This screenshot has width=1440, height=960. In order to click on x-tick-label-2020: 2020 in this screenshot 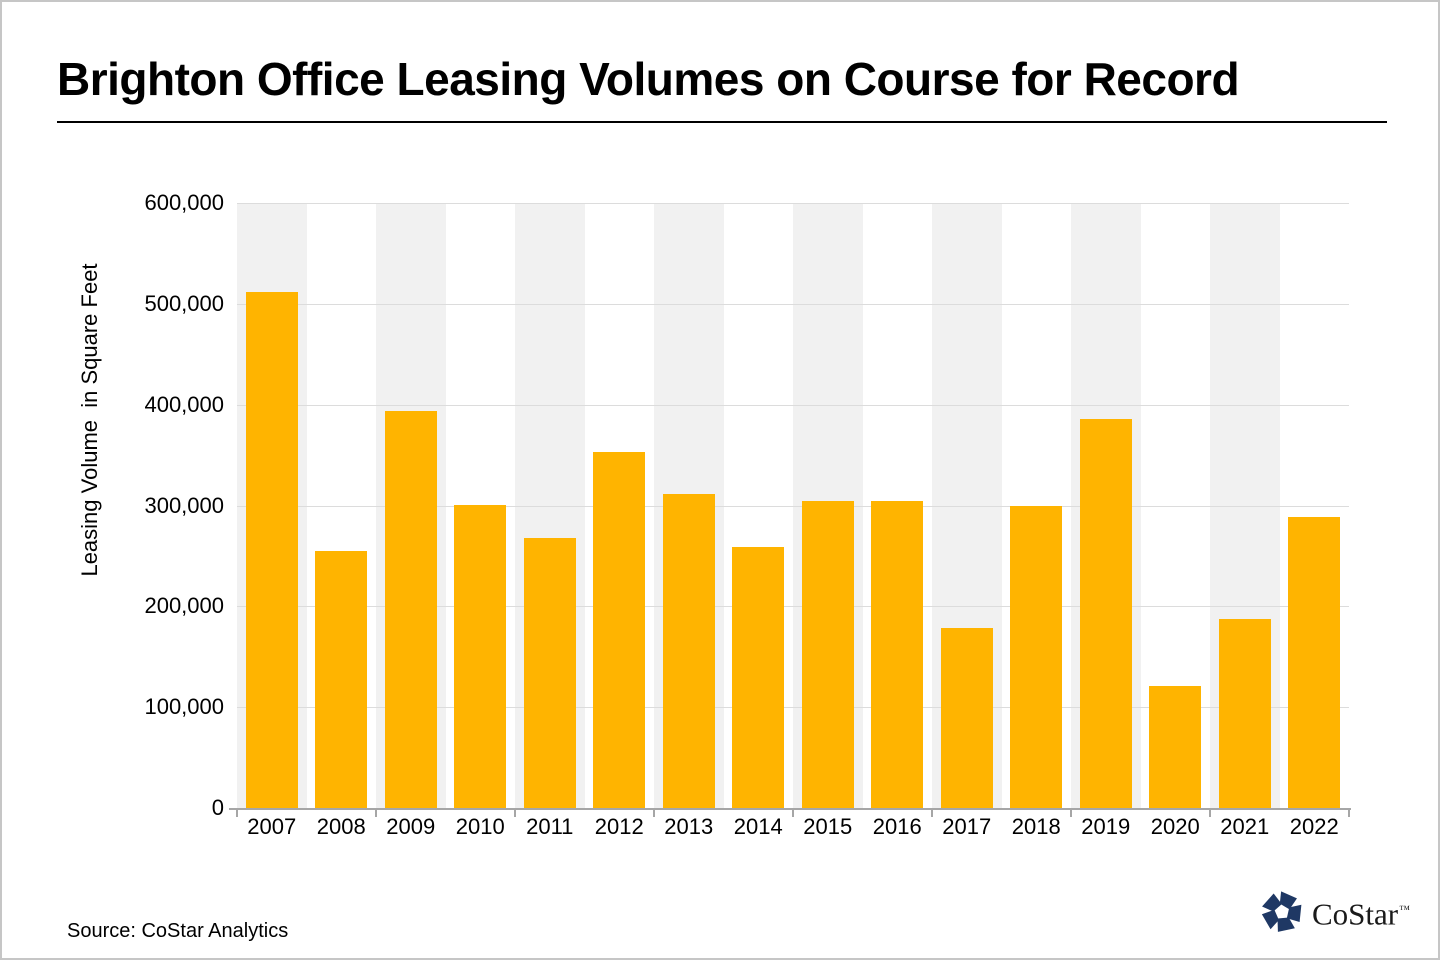, I will do `click(1175, 826)`.